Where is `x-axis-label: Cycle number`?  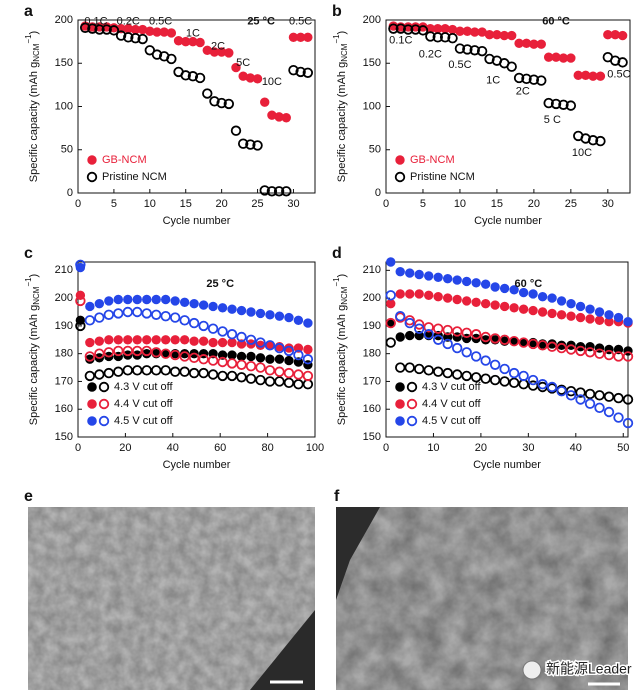
x-axis-label: Cycle number is located at coordinates (508, 221).